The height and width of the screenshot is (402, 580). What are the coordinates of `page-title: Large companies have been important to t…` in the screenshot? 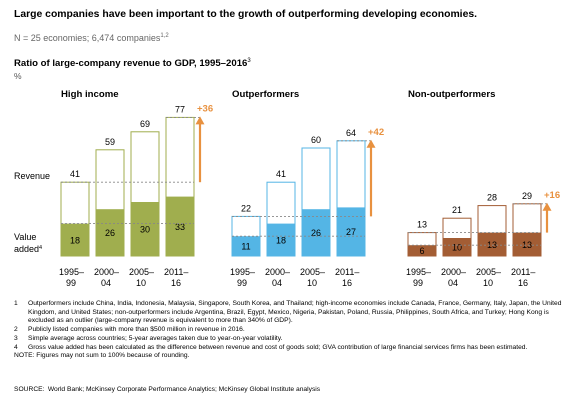 It's located at (246, 14).